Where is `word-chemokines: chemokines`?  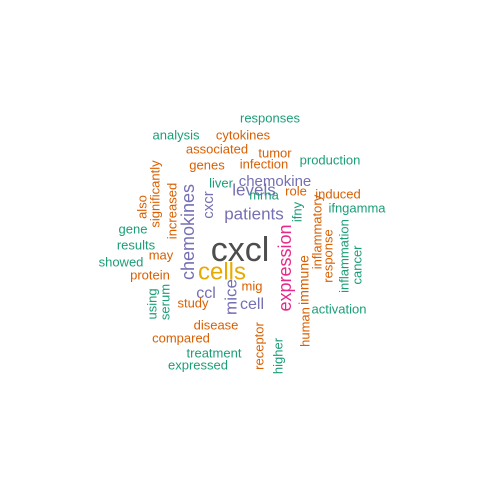 word-chemokines: chemokines is located at coordinates (188, 232).